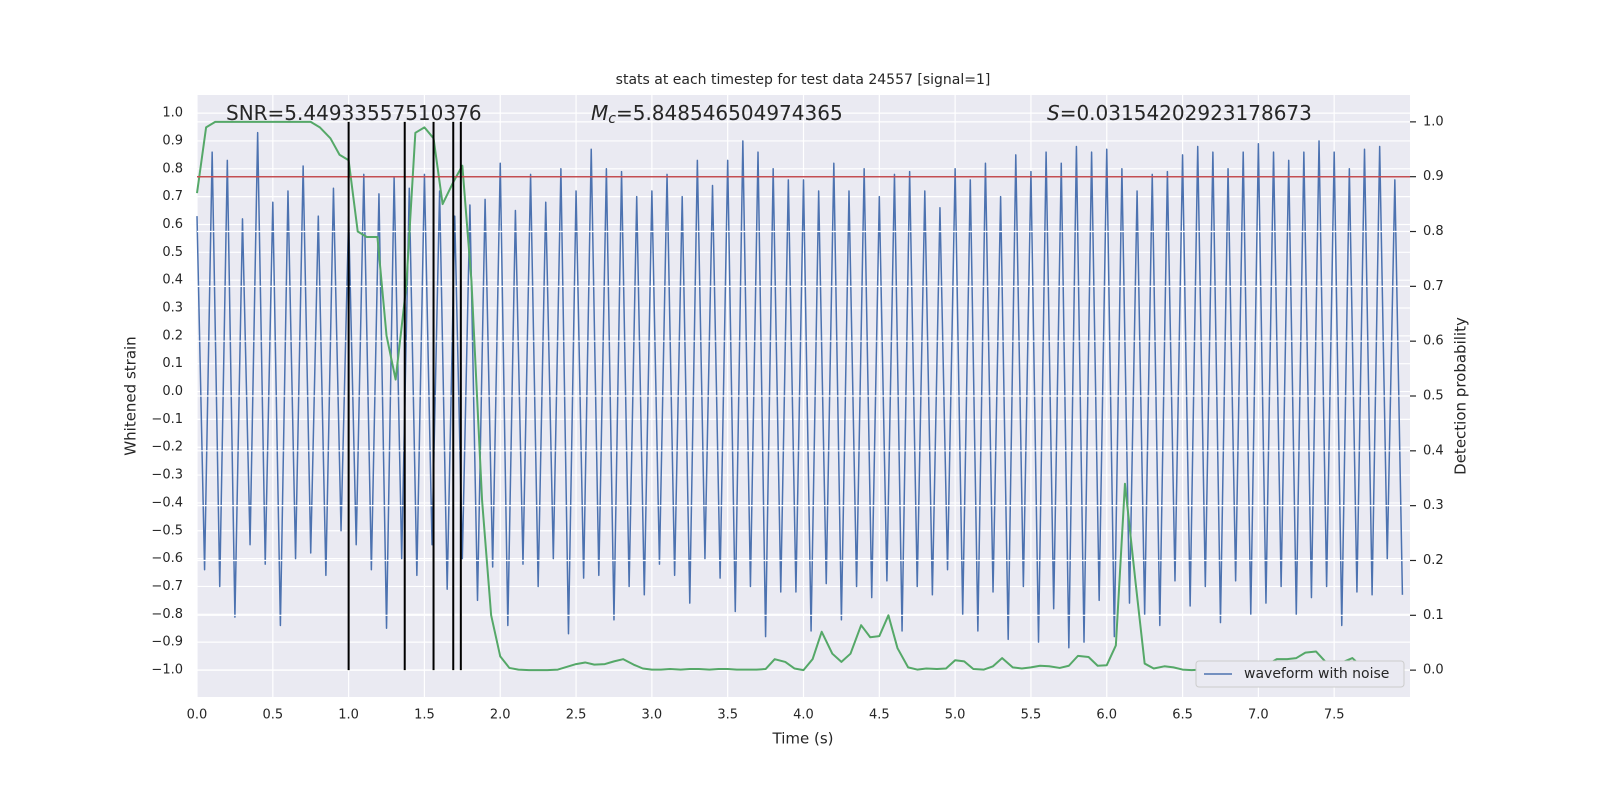 This screenshot has width=1600, height=800. Describe the element at coordinates (1334, 715) in the screenshot. I see `x-tick-label: 7.5` at that location.